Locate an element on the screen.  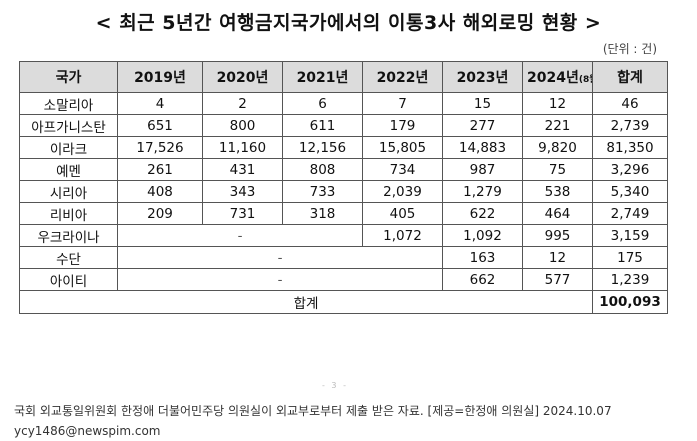
table-row: 예멘 261 431 808 734 987 75 3,296 is located at coordinates (343, 169).